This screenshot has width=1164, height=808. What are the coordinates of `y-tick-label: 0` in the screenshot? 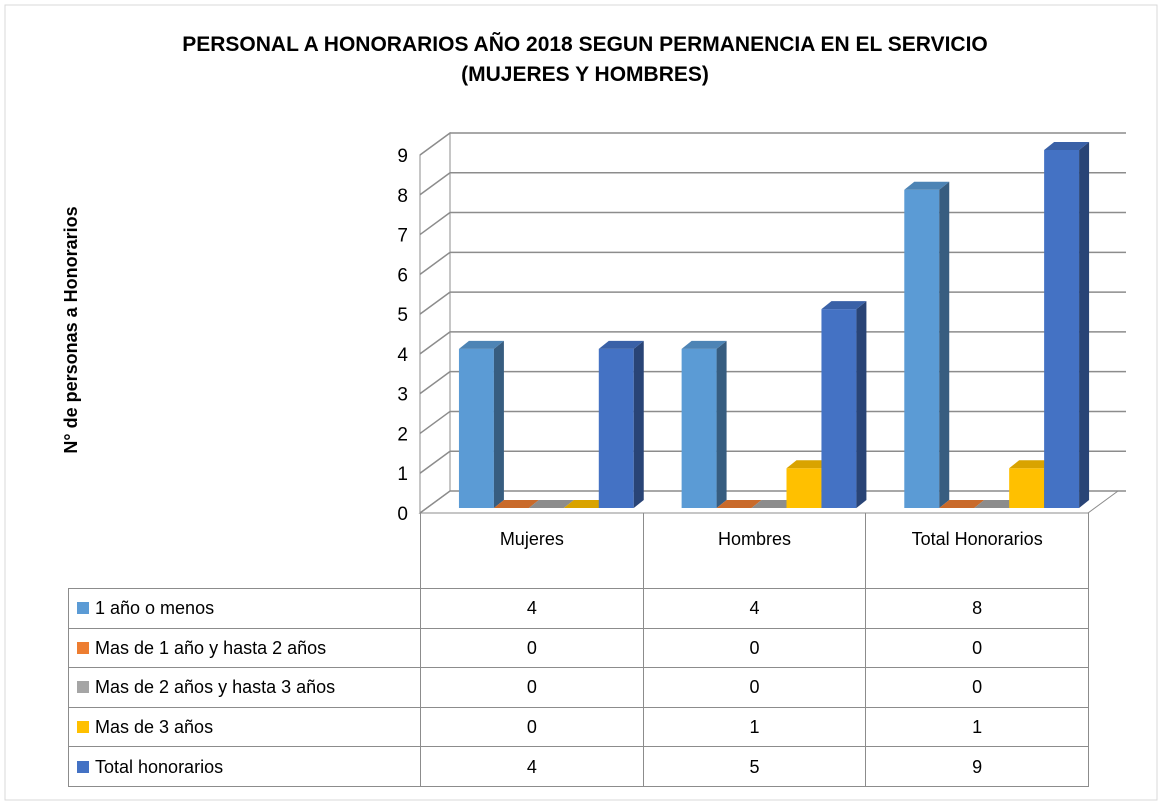 It's located at (402, 514).